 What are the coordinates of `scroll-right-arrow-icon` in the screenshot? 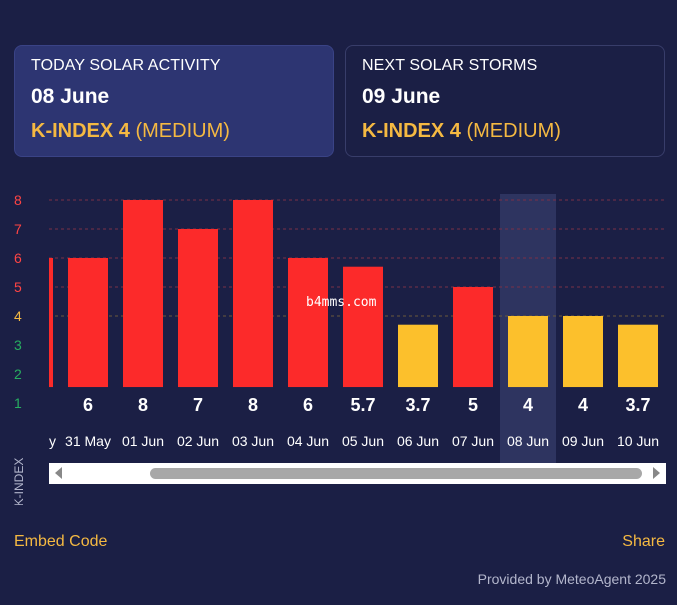 It's located at (656, 473).